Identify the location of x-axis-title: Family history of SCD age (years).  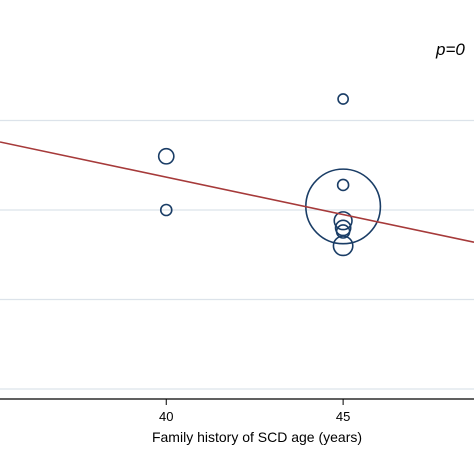
(257, 437).